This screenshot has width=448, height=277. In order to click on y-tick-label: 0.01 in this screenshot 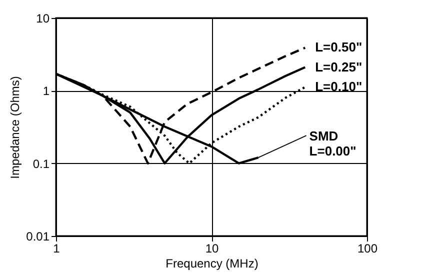, I will do `click(38, 237)`.